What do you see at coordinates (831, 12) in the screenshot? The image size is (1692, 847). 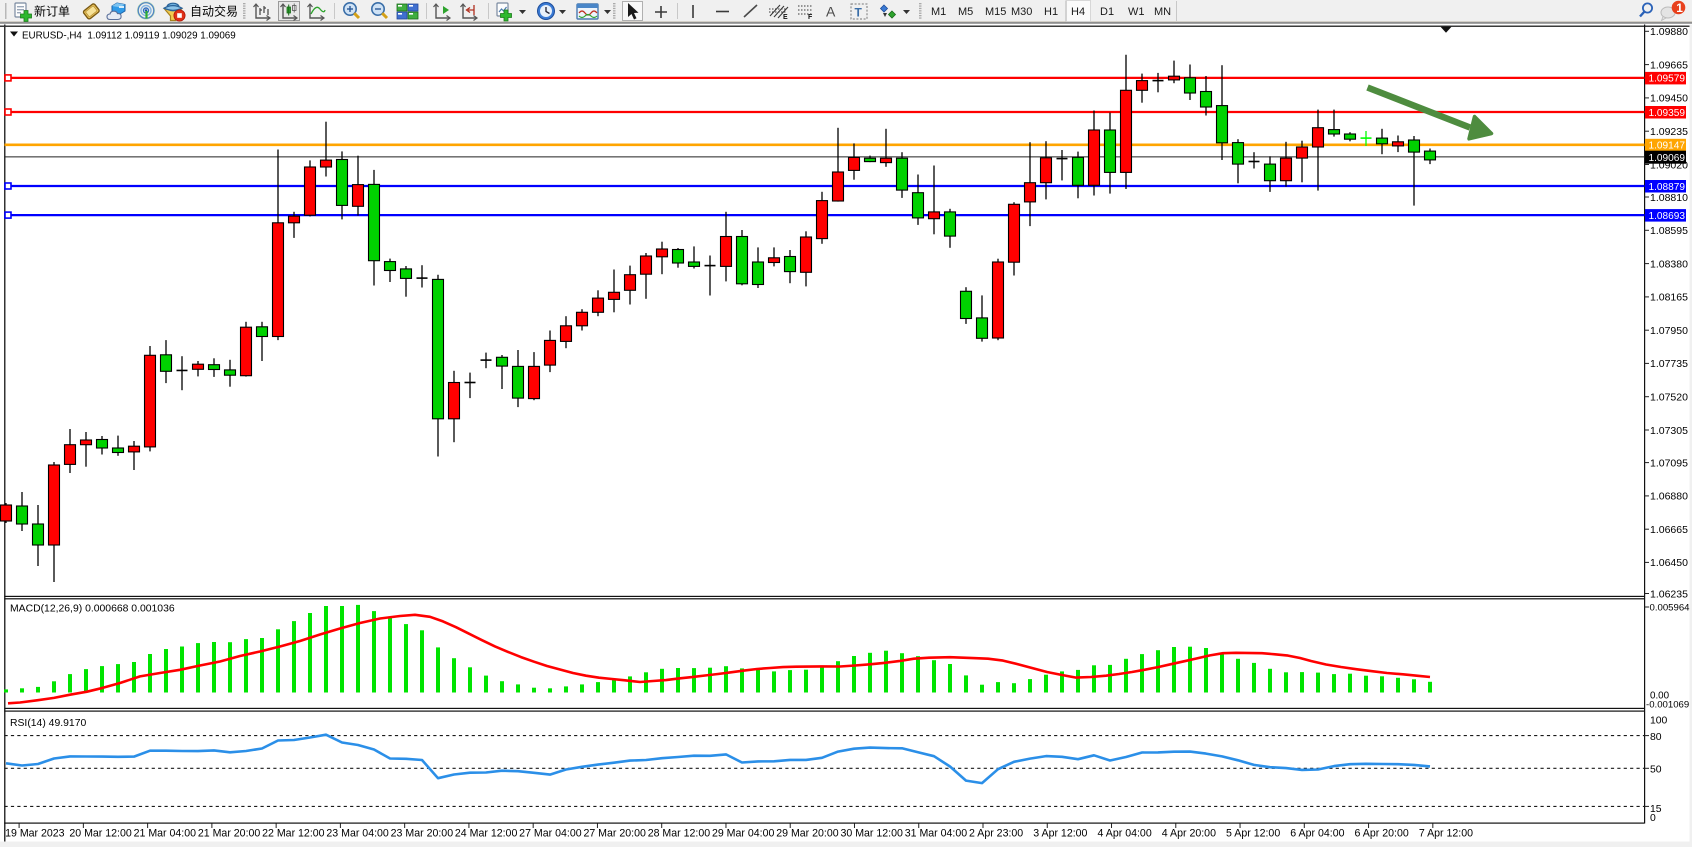 I see `svg-text: A` at bounding box center [831, 12].